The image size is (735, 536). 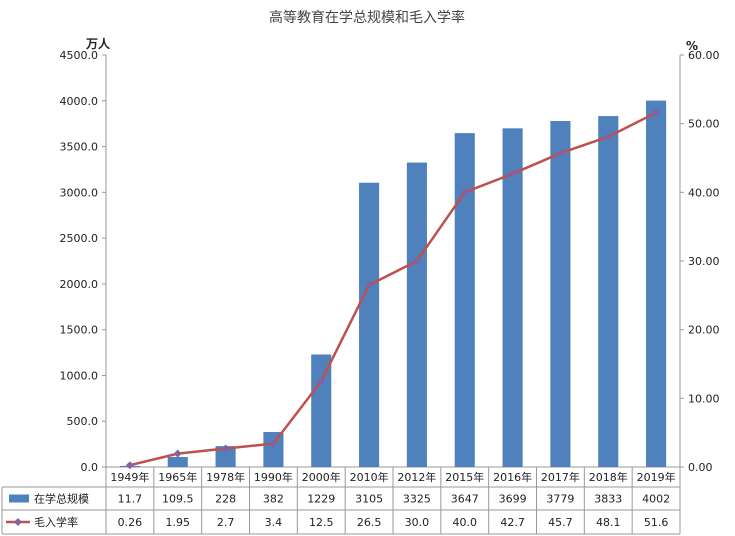 I want to click on legend-label: 毛入学率, so click(x=56, y=522).